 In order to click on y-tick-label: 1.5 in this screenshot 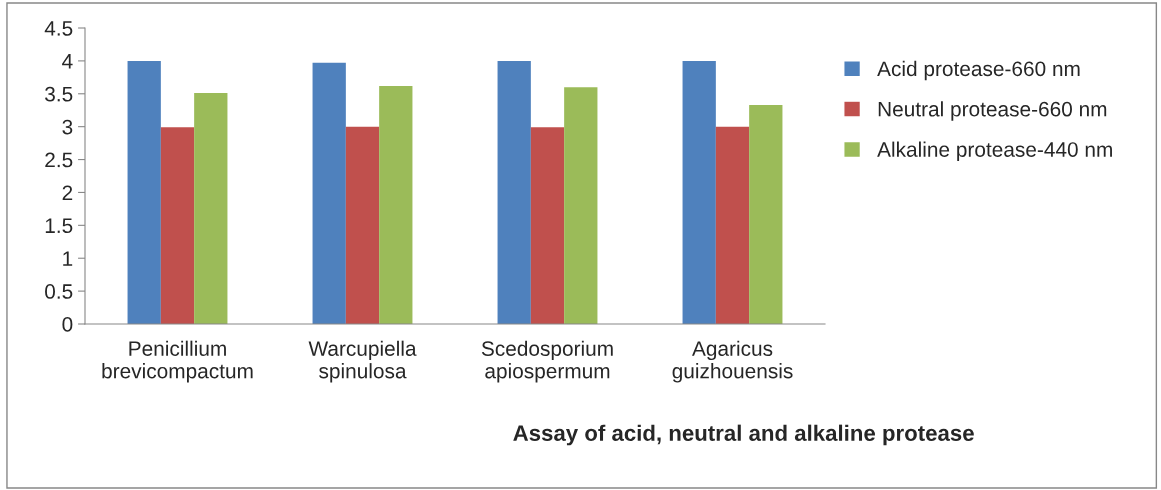, I will do `click(59, 226)`.